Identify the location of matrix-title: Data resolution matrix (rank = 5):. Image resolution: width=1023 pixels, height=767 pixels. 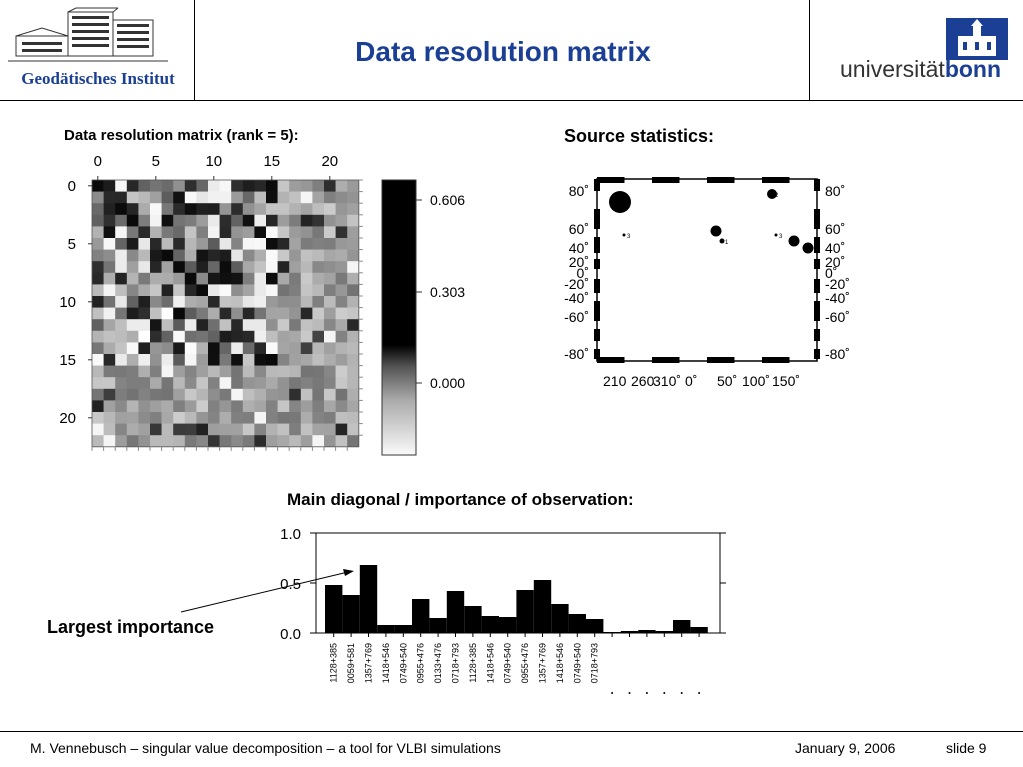
(181, 135).